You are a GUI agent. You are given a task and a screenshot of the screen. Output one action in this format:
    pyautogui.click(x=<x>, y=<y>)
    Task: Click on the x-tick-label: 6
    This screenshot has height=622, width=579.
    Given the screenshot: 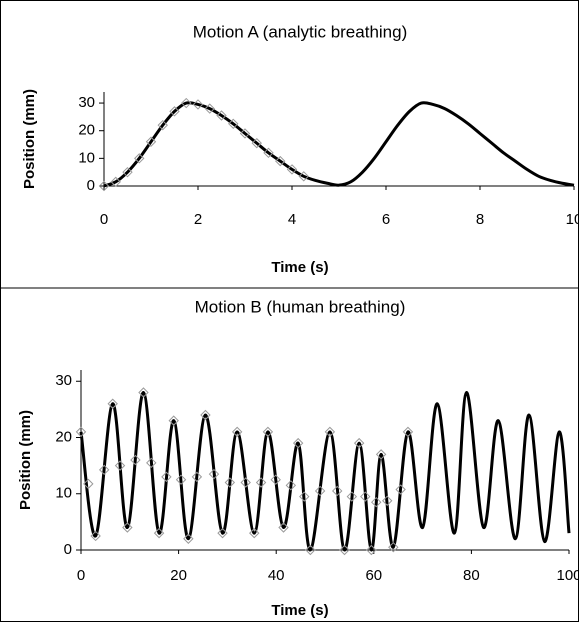 What is the action you would take?
    pyautogui.click(x=386, y=219)
    